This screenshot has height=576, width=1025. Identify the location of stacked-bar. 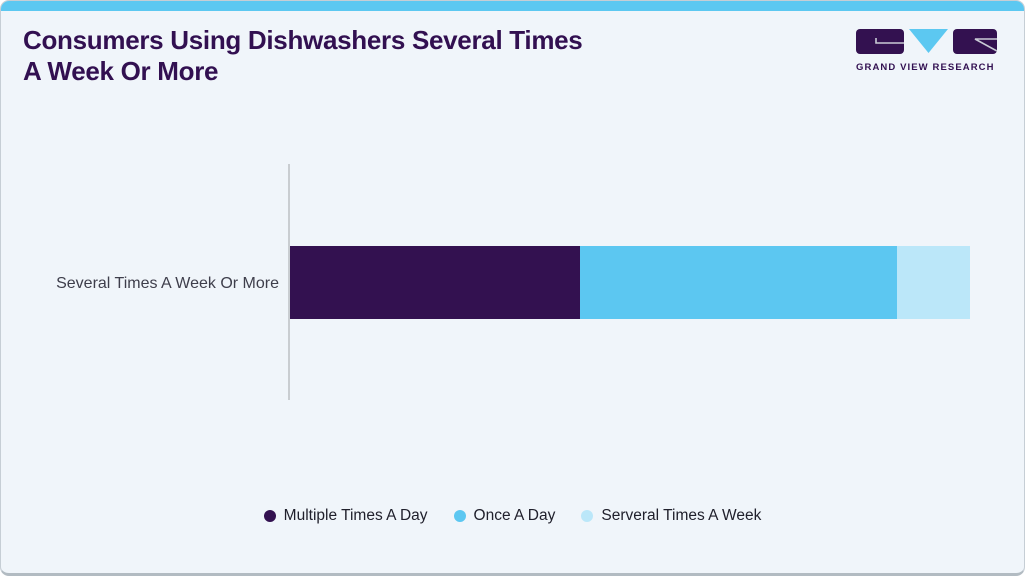
(630, 282).